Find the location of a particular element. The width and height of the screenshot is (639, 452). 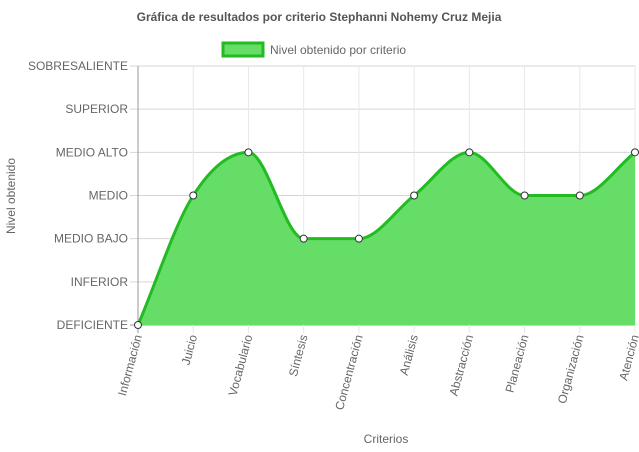

y-tick-label: SOBRESALIENTE is located at coordinates (78, 66).